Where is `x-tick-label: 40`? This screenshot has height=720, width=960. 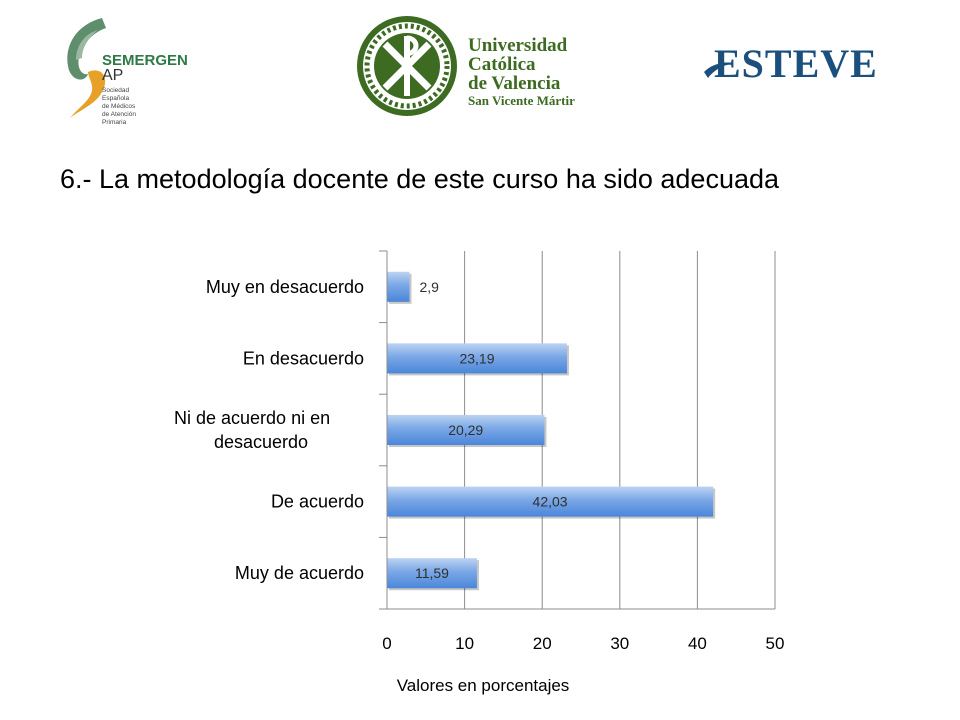
x-tick-label: 40 is located at coordinates (697, 643).